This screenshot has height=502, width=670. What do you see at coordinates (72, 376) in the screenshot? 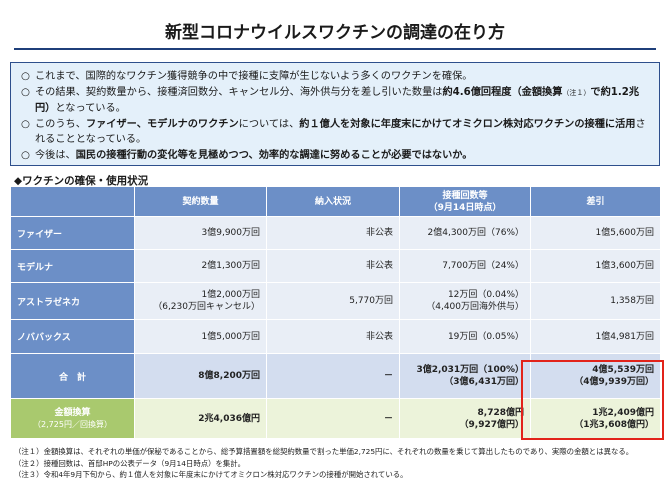
I see `row-label: 合 計` at bounding box center [72, 376].